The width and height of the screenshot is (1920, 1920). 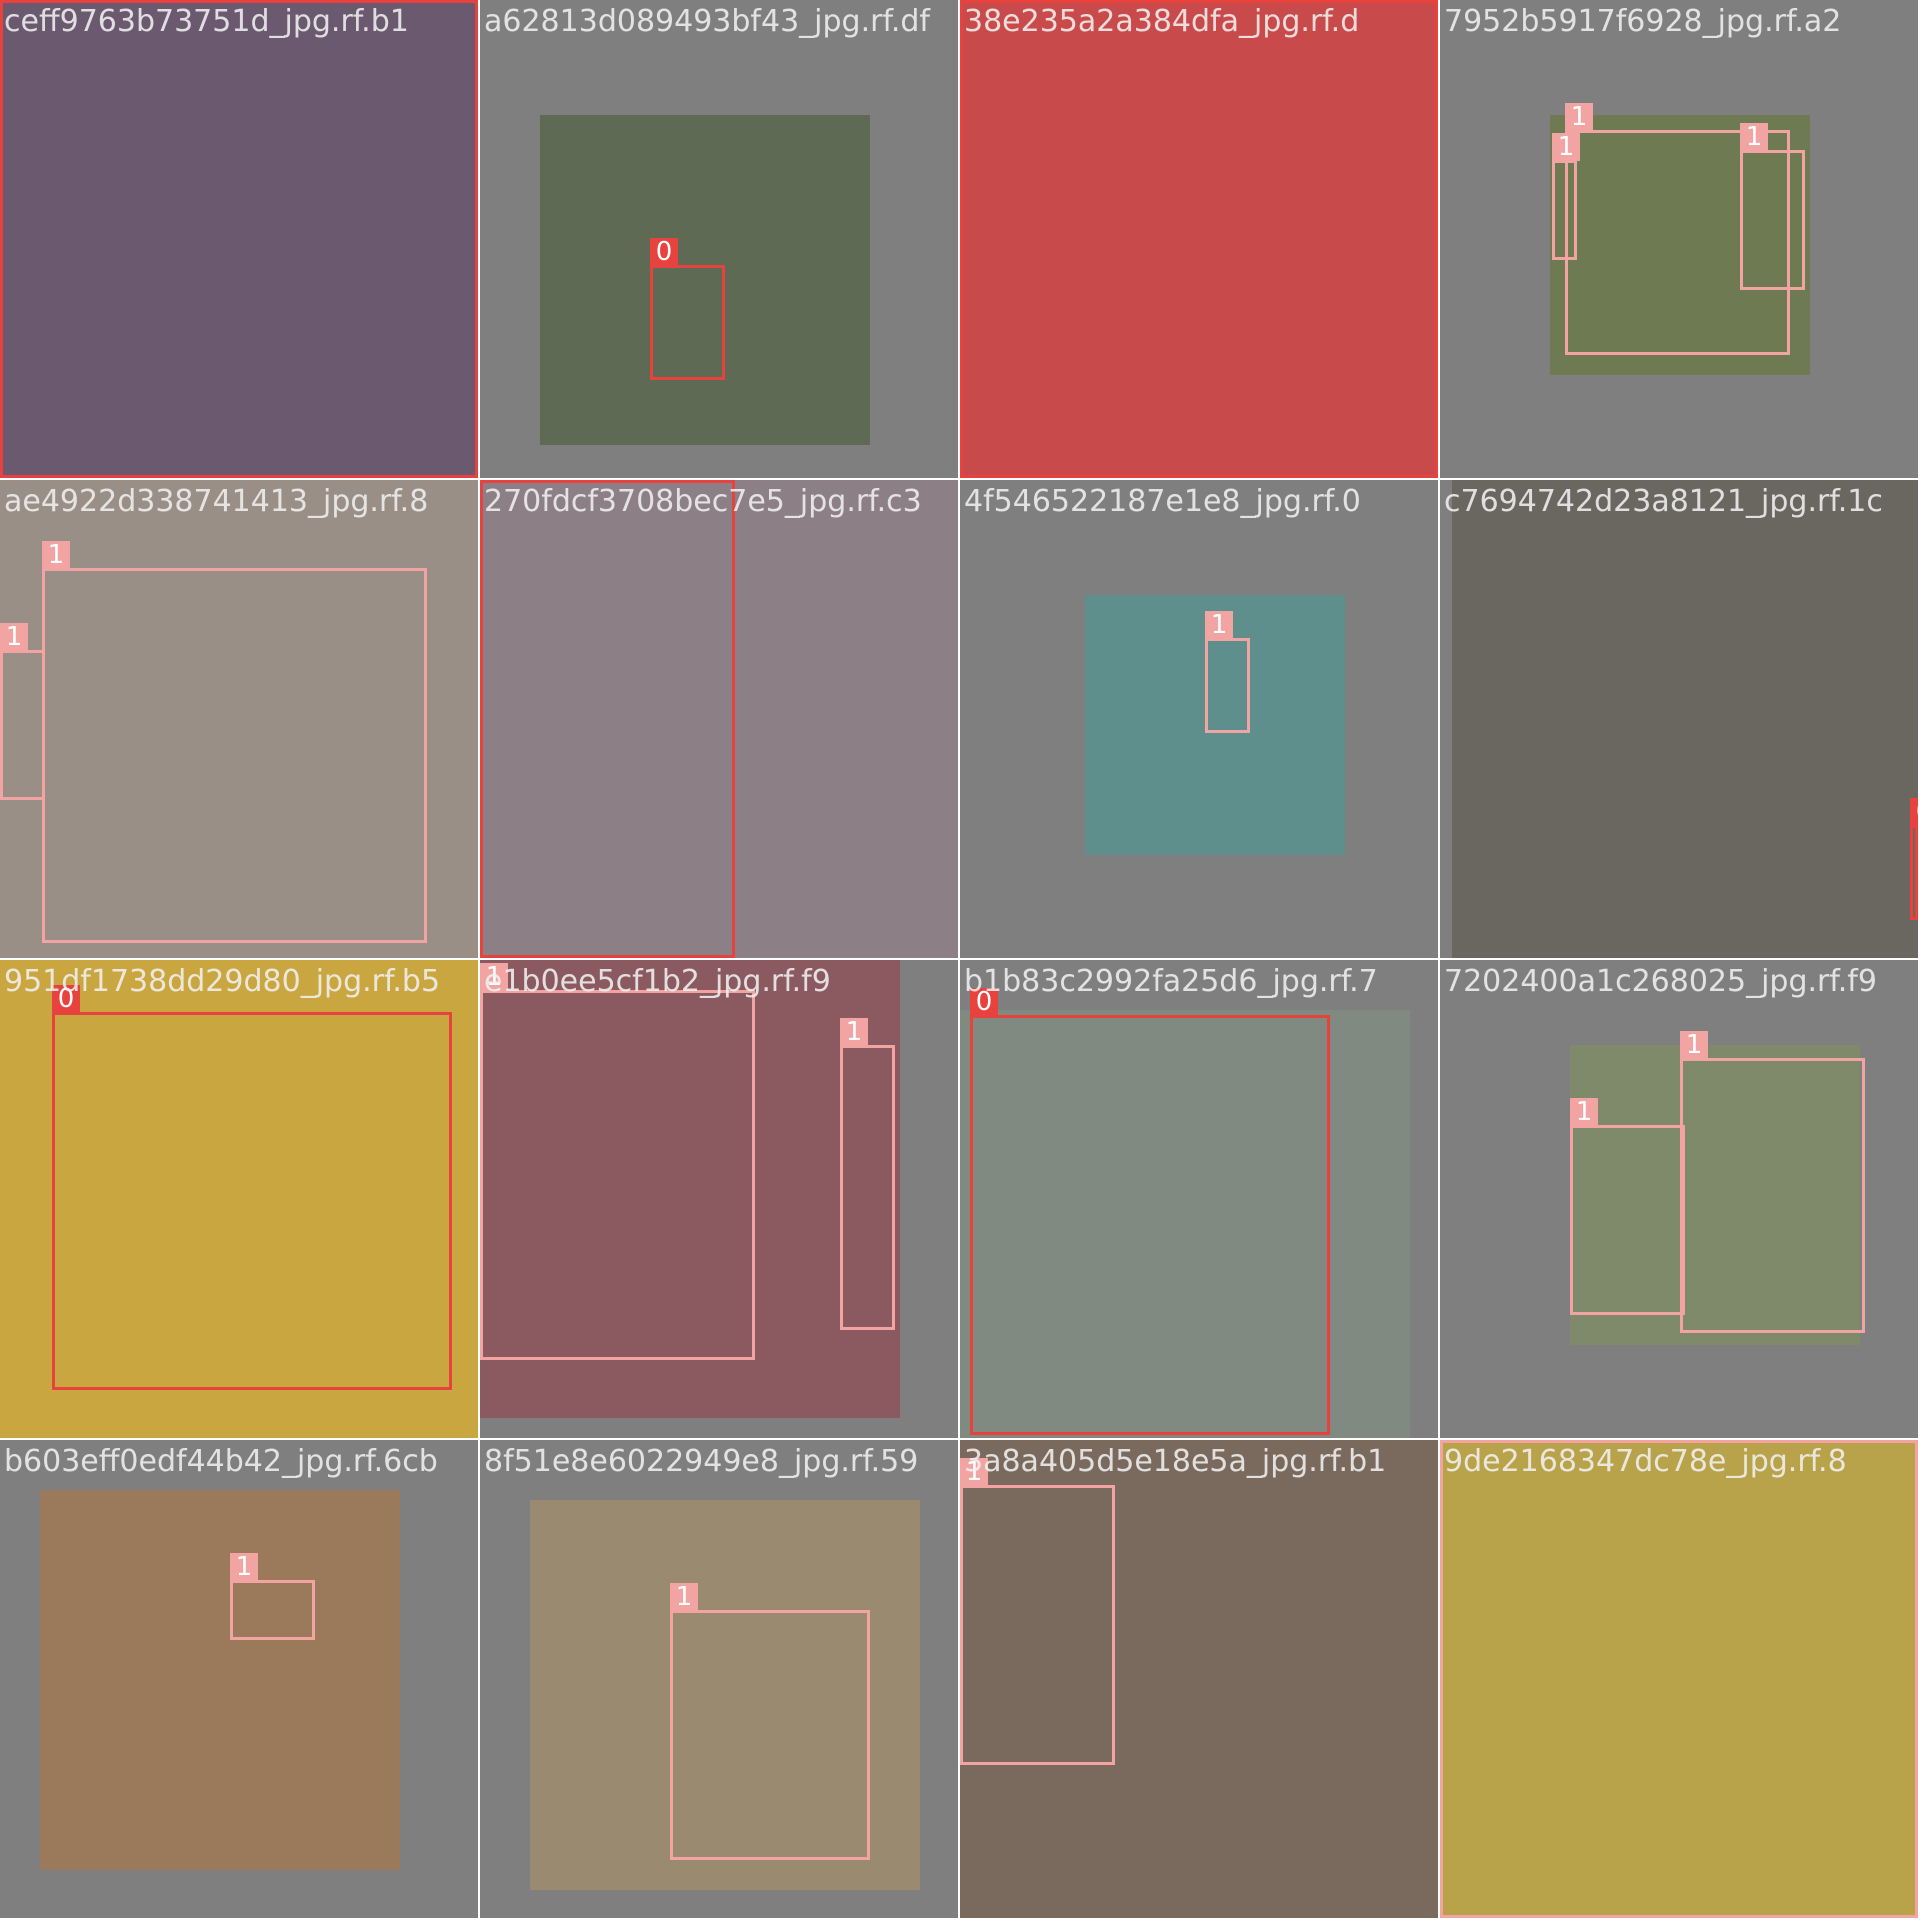 I want to click on tile-filename: 7952b5917f6928_jpg.rf.a2, so click(x=1643, y=21).